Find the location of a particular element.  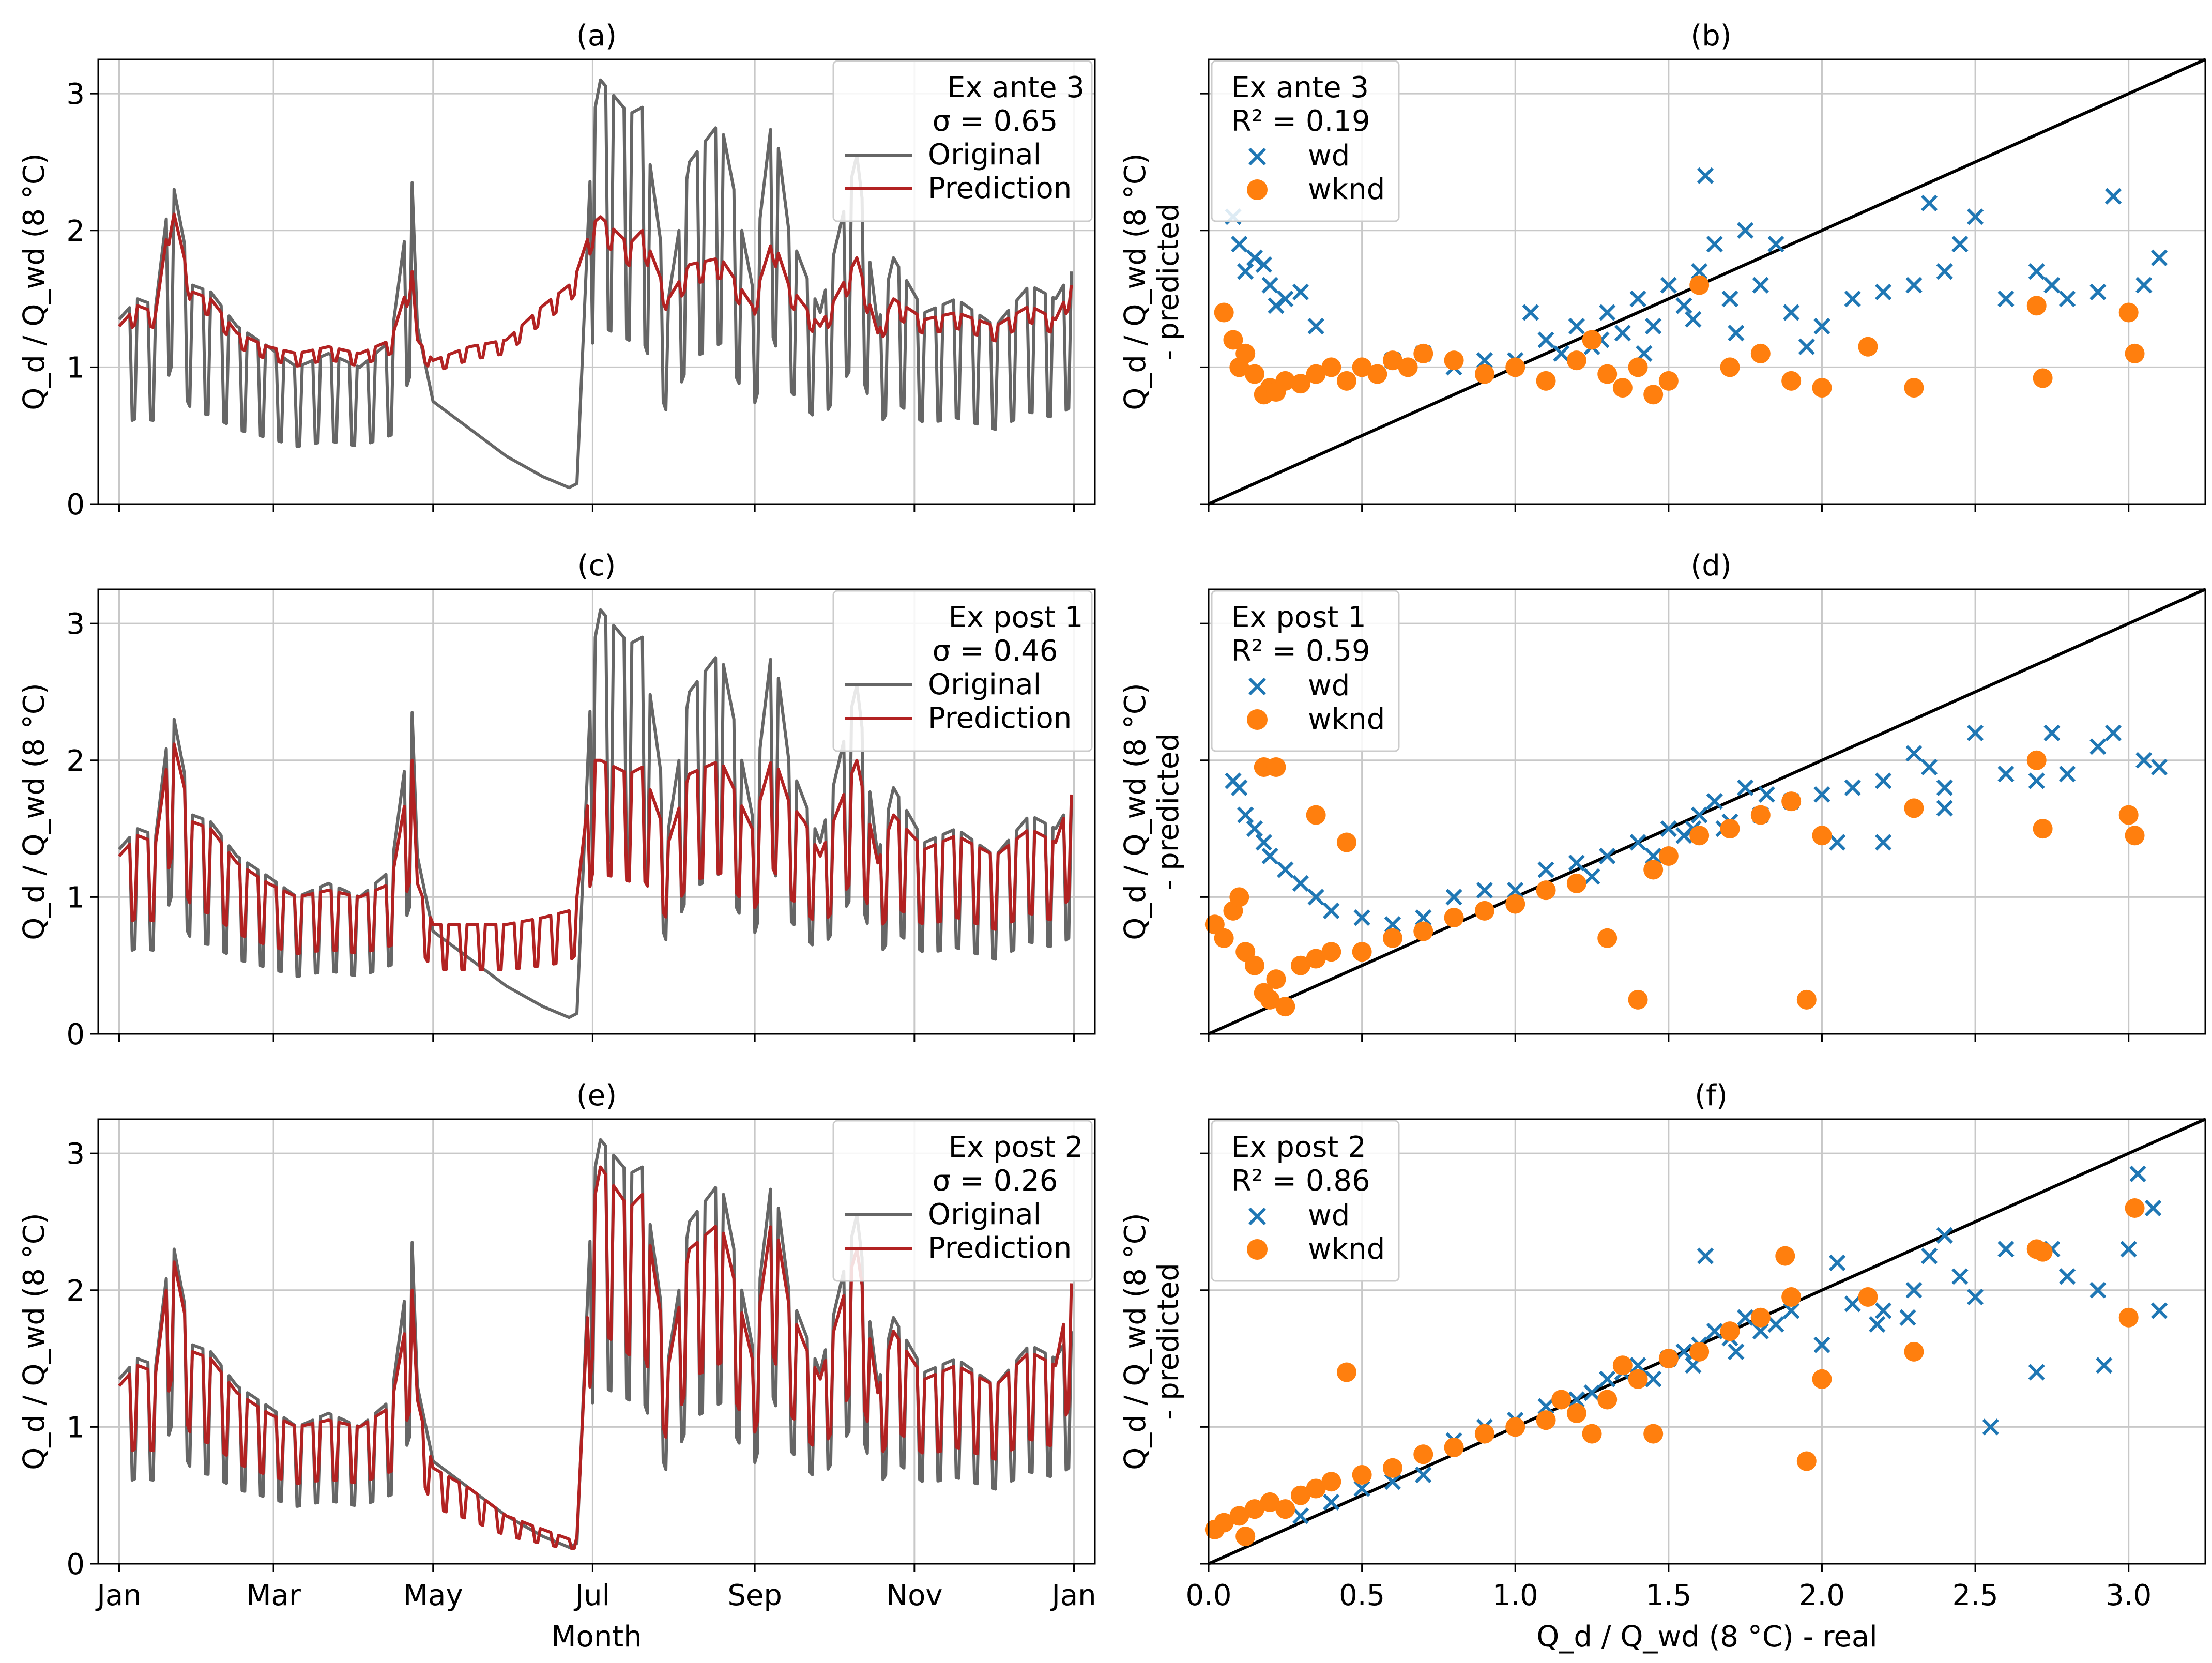

y-ticks-a: 0 1 2 3 is located at coordinates (82, 300).